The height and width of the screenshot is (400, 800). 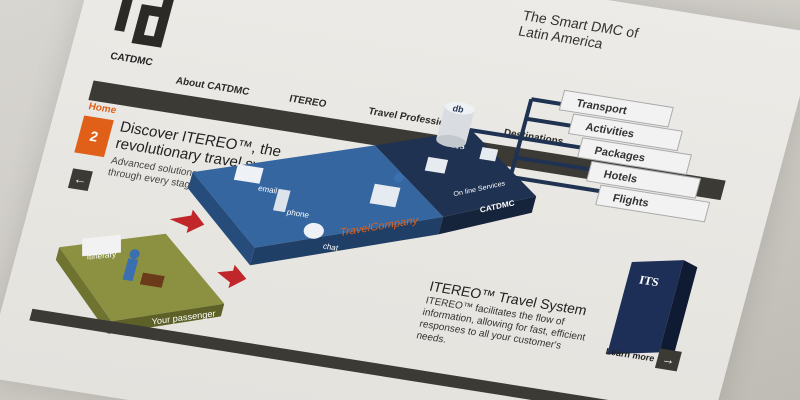 I want to click on service-block-transport, so click(x=616, y=108).